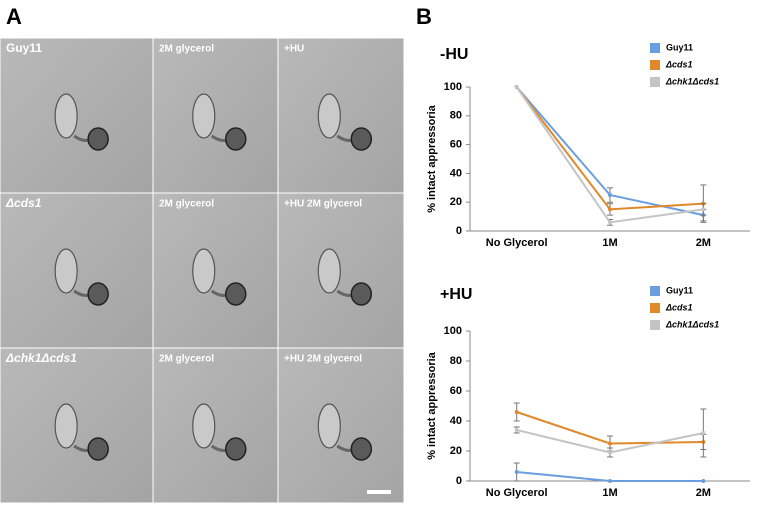 Image resolution: width=762 pixels, height=507 pixels. I want to click on panel-label: B, so click(424, 16).